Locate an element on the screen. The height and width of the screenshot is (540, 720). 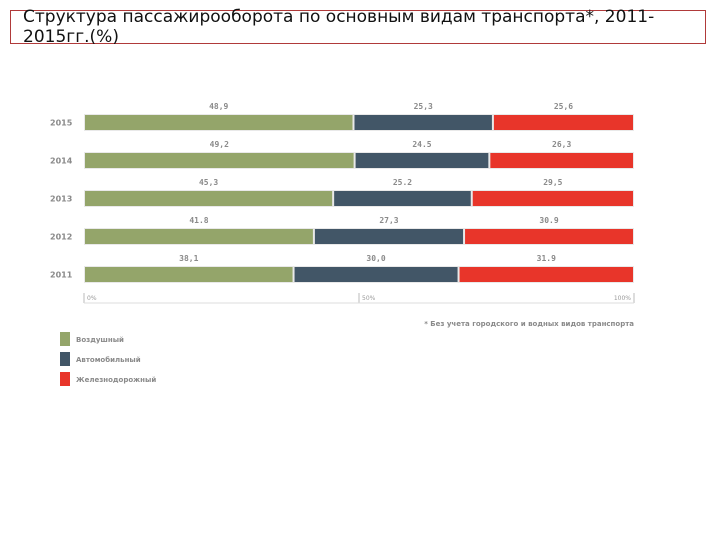
value-label-2011-series-1: 30,0 is located at coordinates (375, 258).